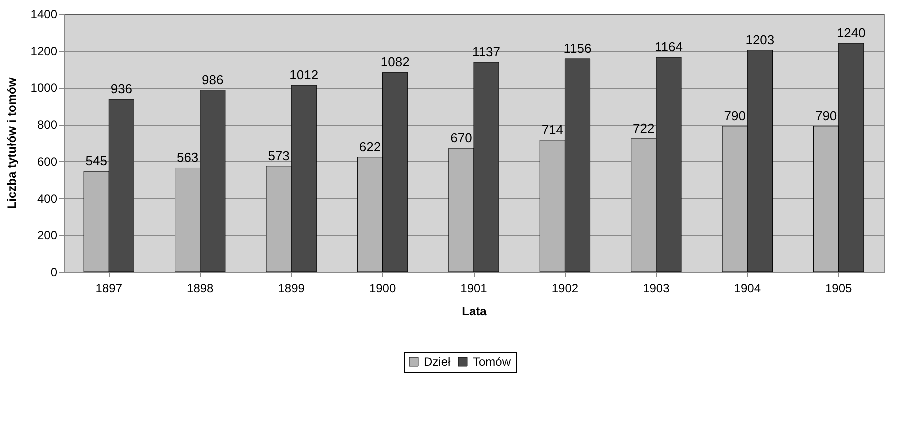 This screenshot has width=904, height=443. I want to click on x-tick-label: 1905, so click(839, 289).